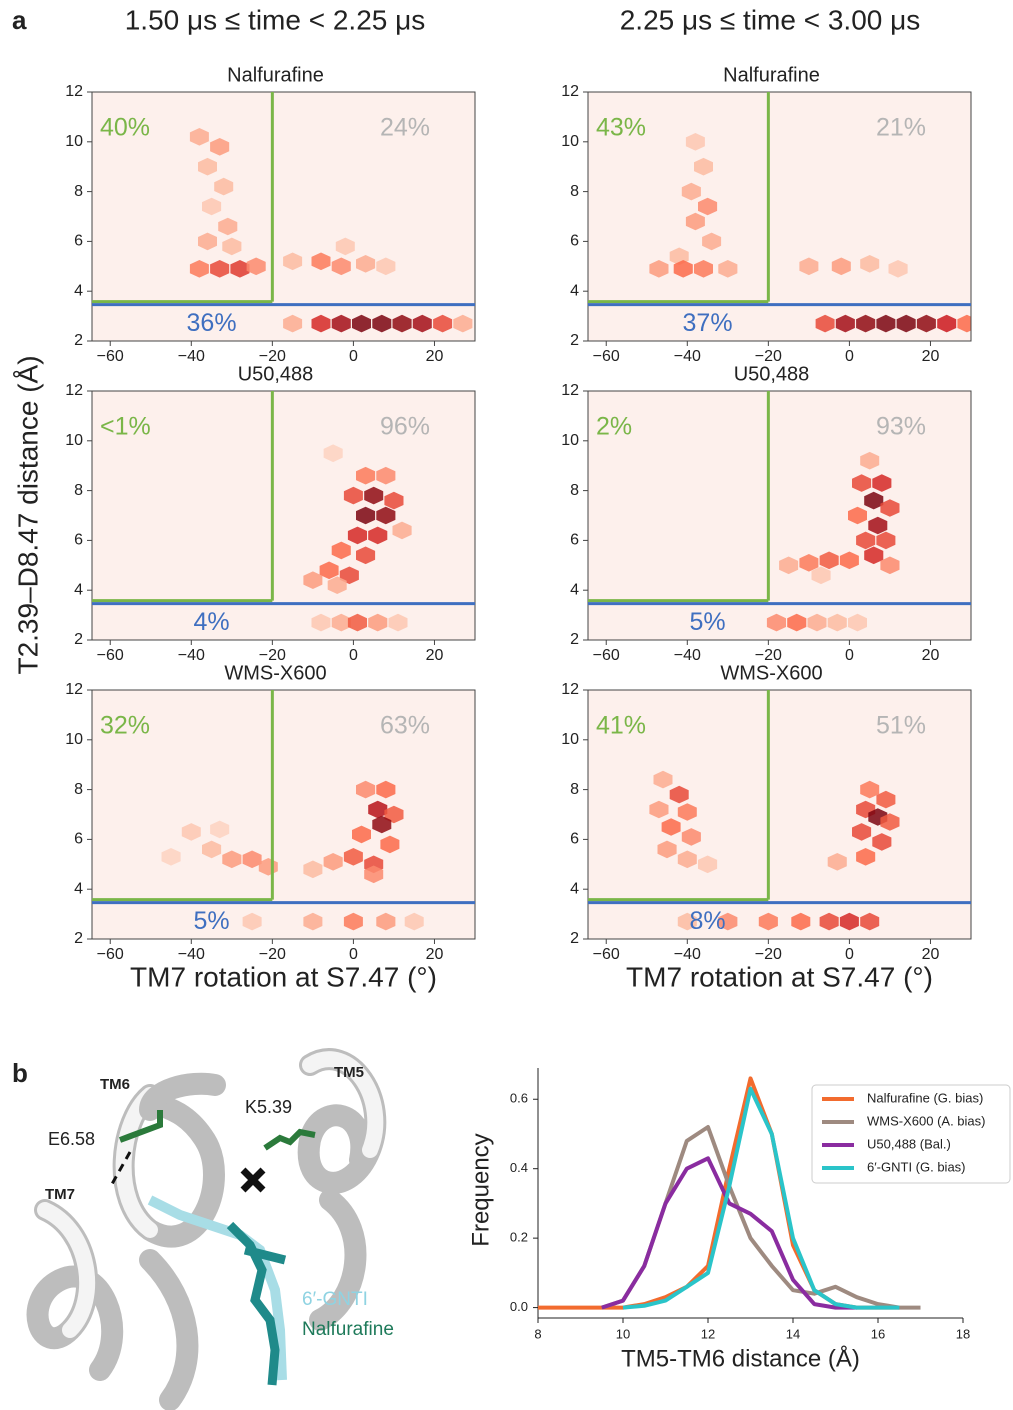  What do you see at coordinates (256, 1303) in the screenshot?
I see `ligand` at bounding box center [256, 1303].